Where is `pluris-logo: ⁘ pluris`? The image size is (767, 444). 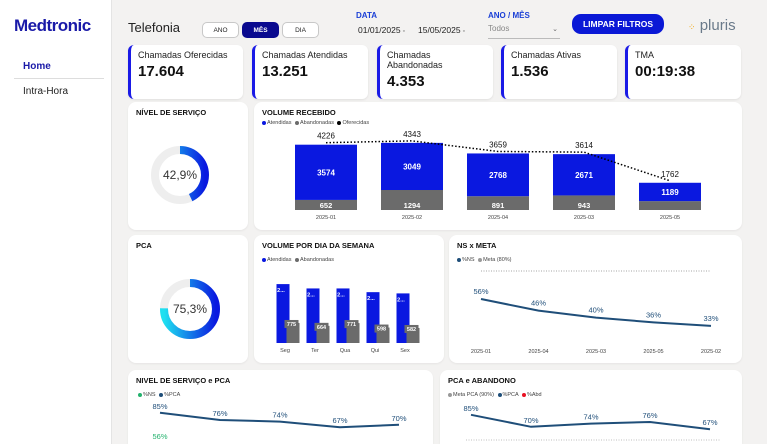 pluris-logo: ⁘ pluris is located at coordinates (712, 25).